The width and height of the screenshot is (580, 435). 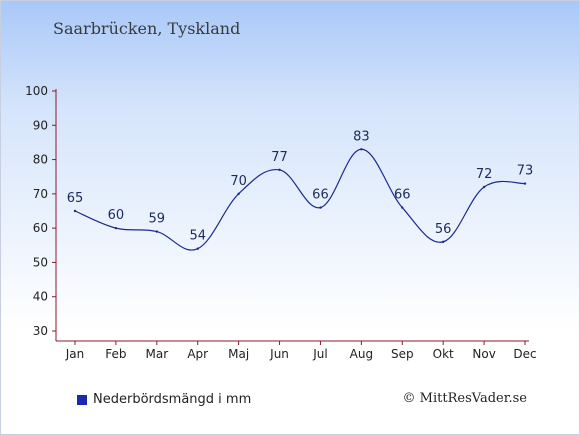 I want to click on x-tick-labels: Jan Feb Mar Apr Maj Jun Jul Aug Sep Okt Nov Dec, so click(x=301, y=354).